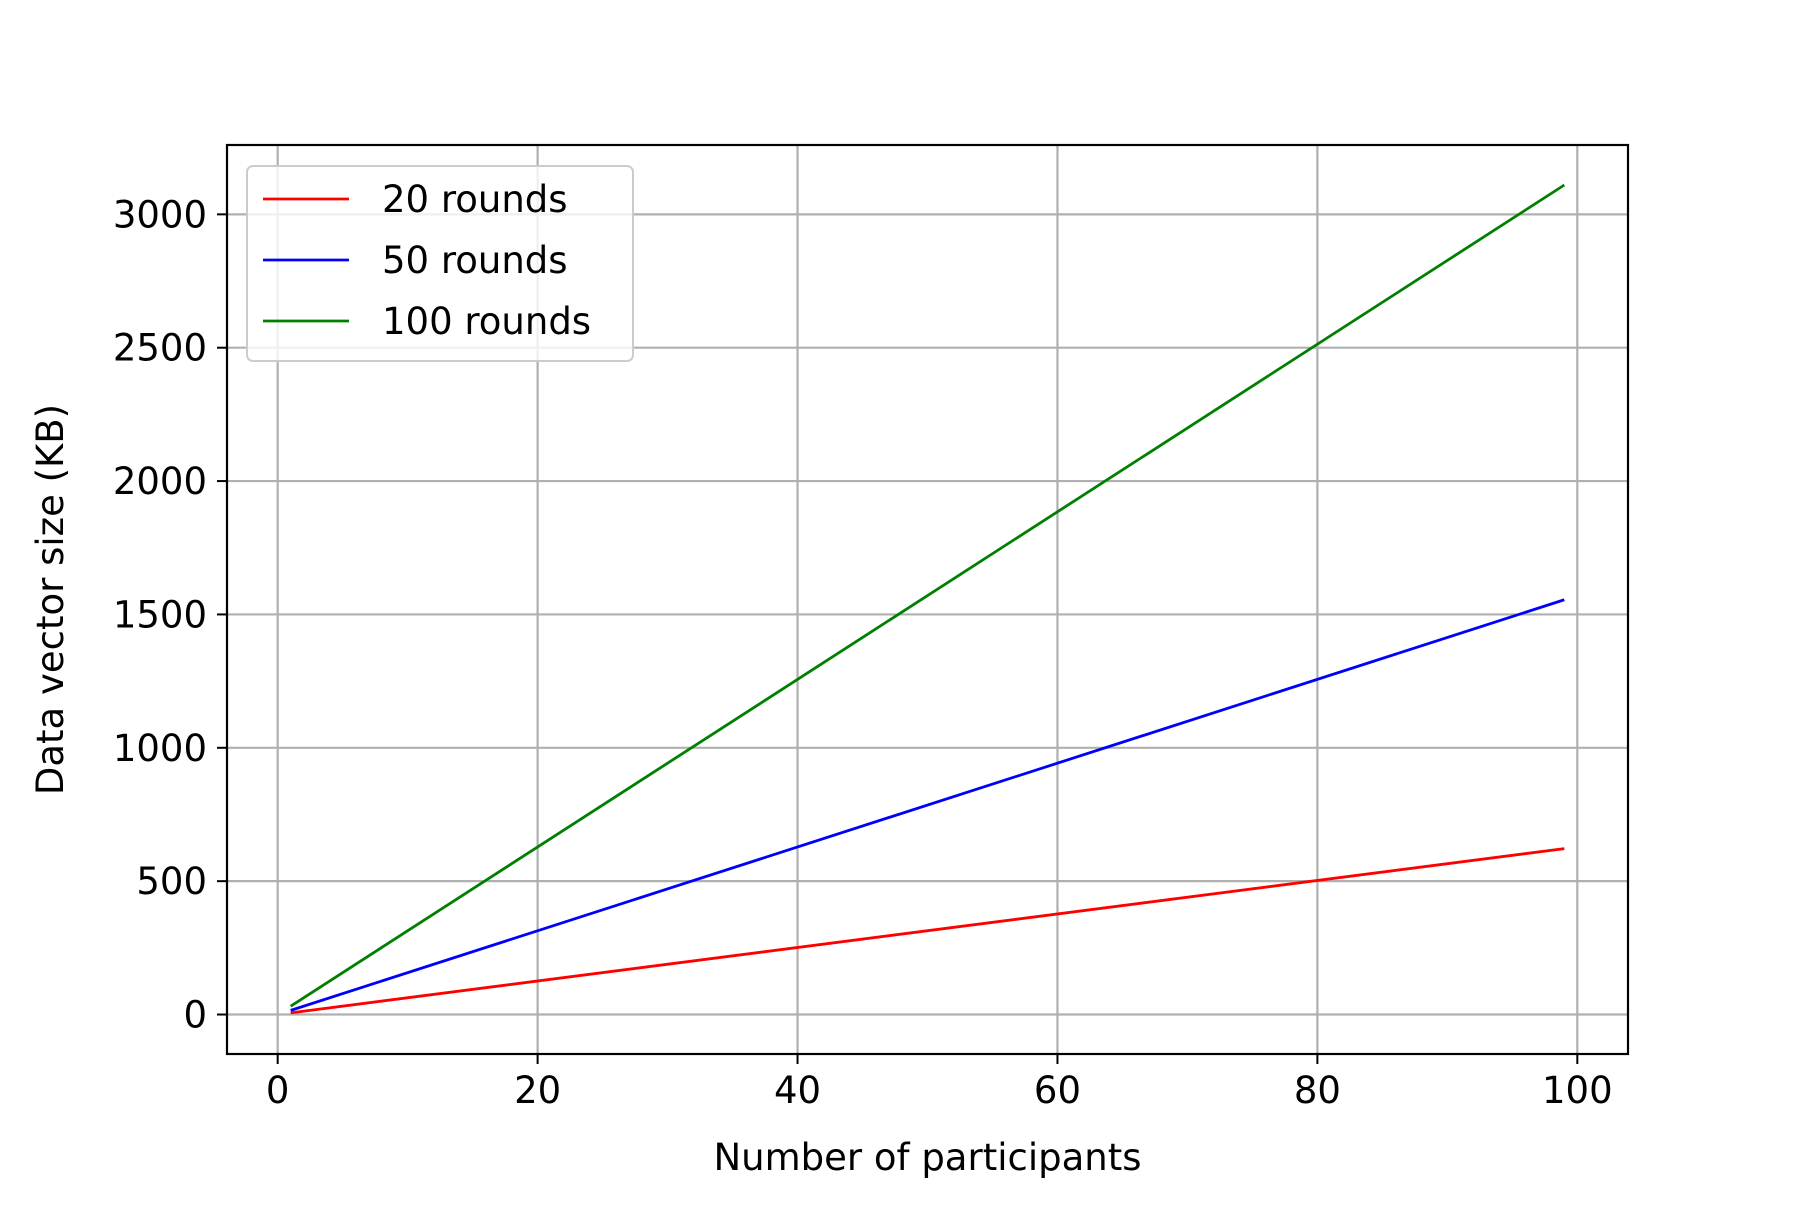  Describe the element at coordinates (928, 1157) in the screenshot. I see `x-axis-label: Number of participants` at that location.